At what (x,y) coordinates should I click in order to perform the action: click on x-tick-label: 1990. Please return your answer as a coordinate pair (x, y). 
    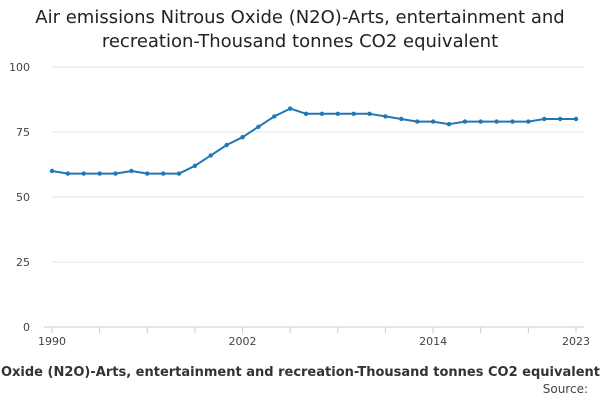
    Looking at the image, I should click on (52, 341).